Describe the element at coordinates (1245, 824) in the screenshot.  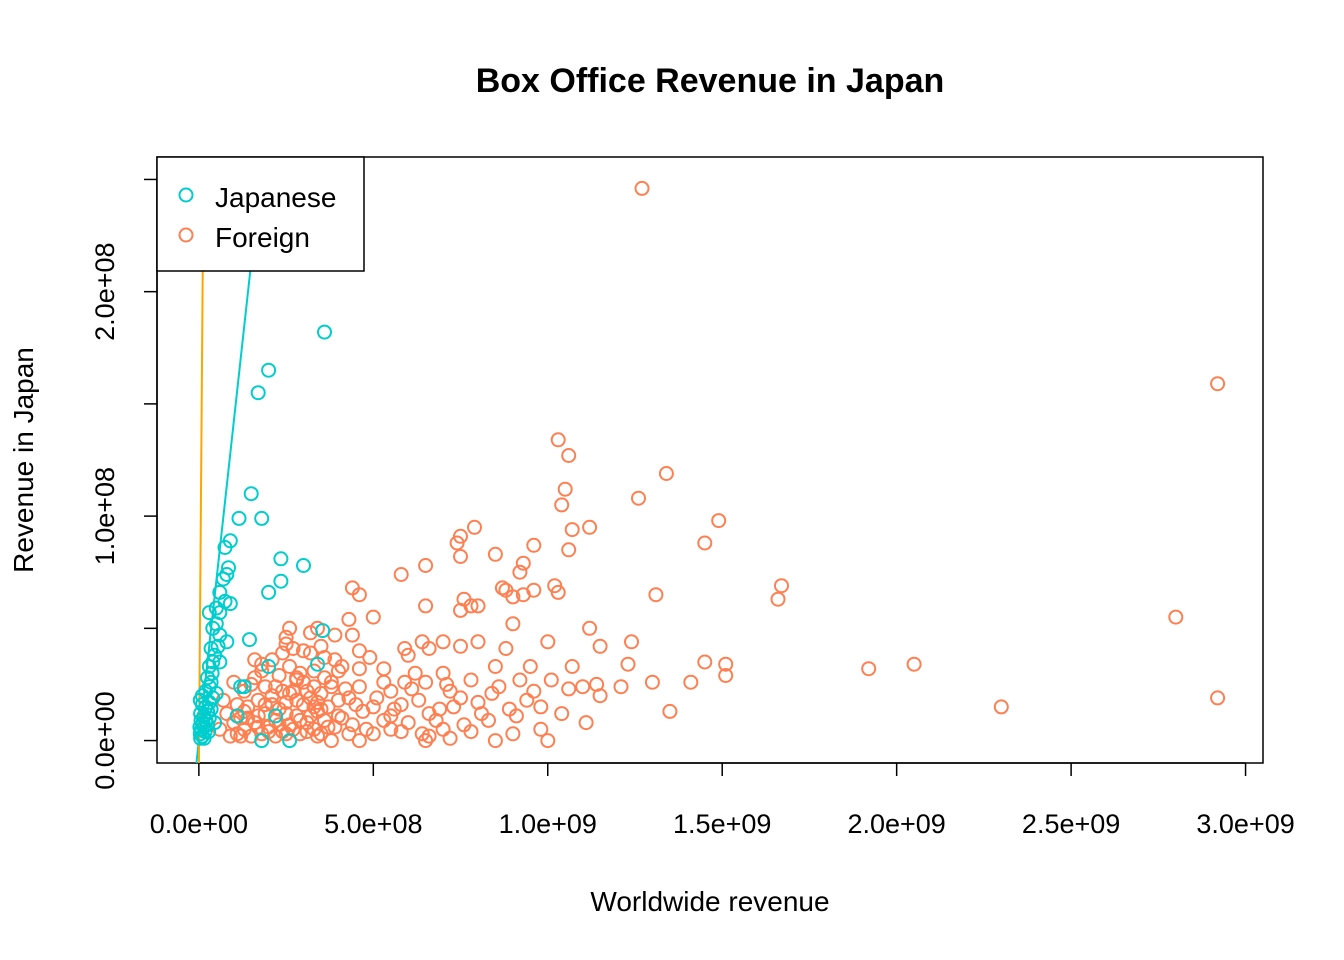
I see `x-tick-label: 3.0e+09` at that location.